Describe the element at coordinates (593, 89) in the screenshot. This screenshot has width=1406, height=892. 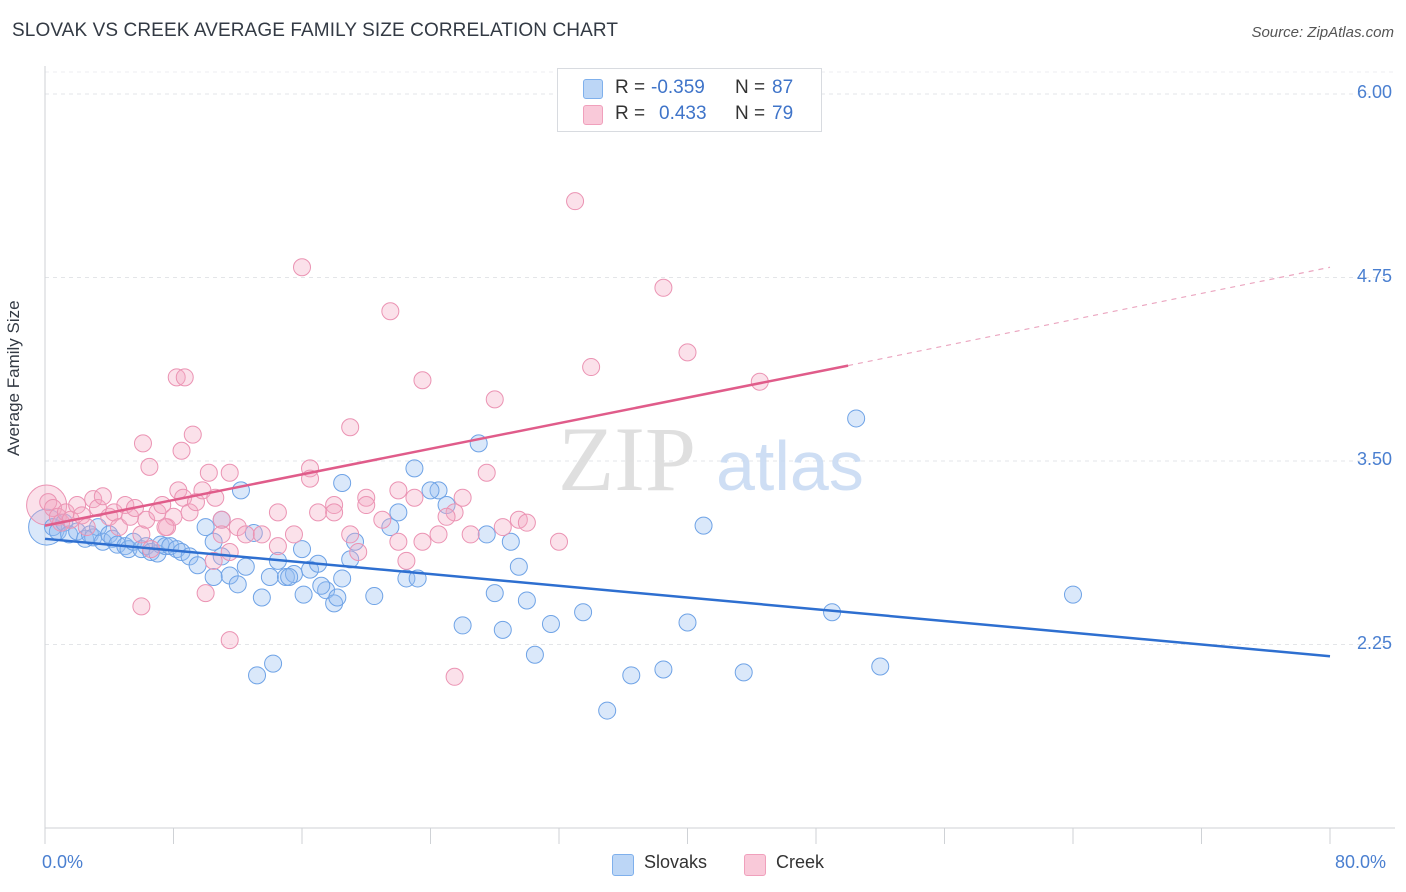
I see `legend-swatch-slovaks` at that location.